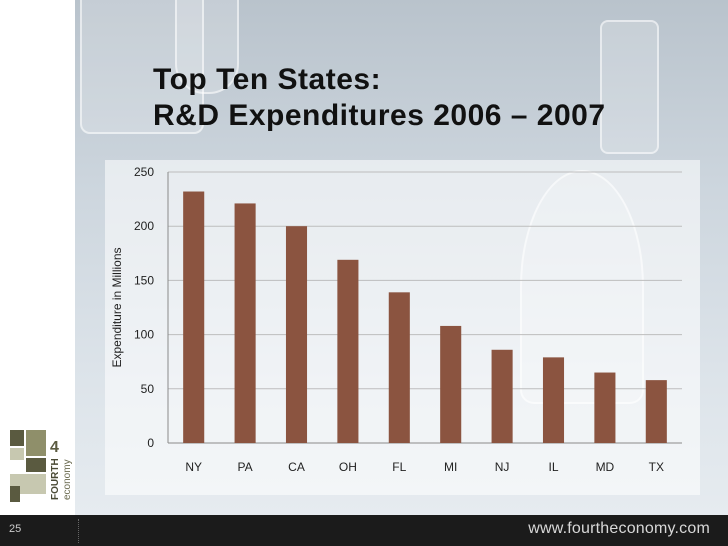 The height and width of the screenshot is (546, 728). I want to click on title-line-1: Top Ten States:, so click(267, 79).